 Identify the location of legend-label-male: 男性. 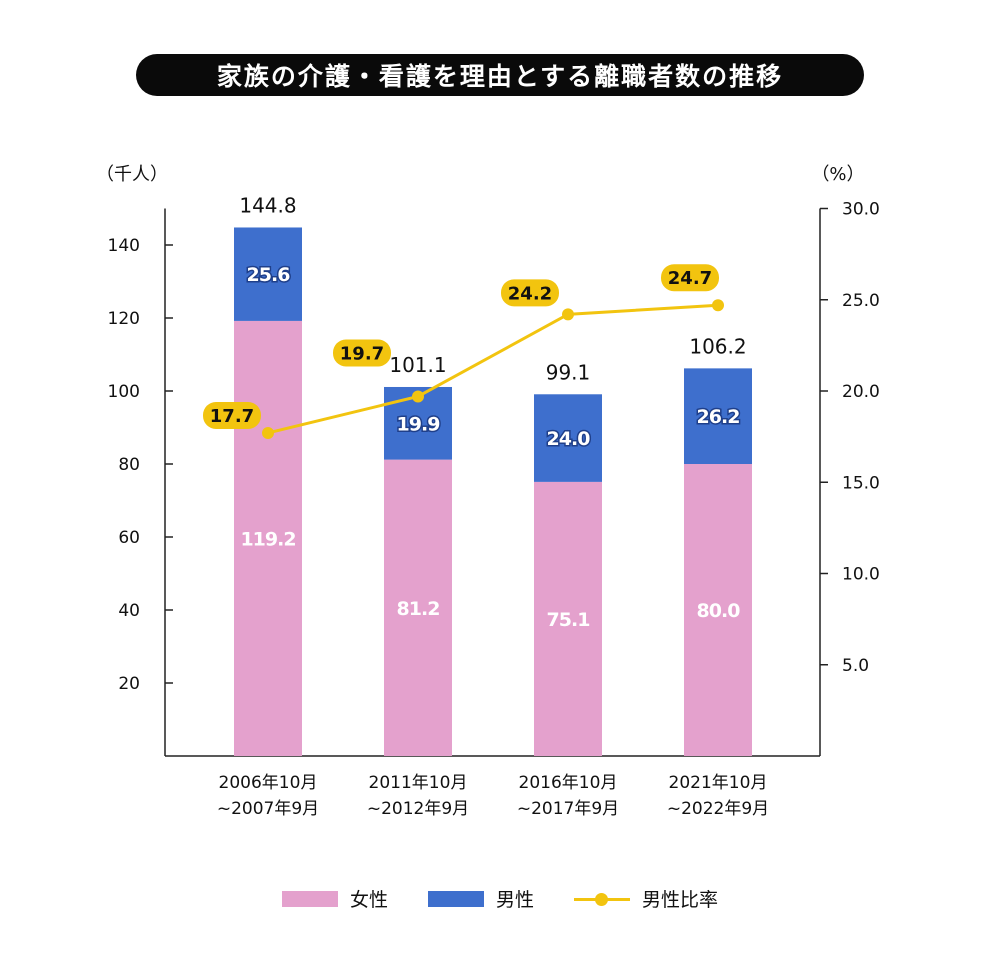
(514, 900).